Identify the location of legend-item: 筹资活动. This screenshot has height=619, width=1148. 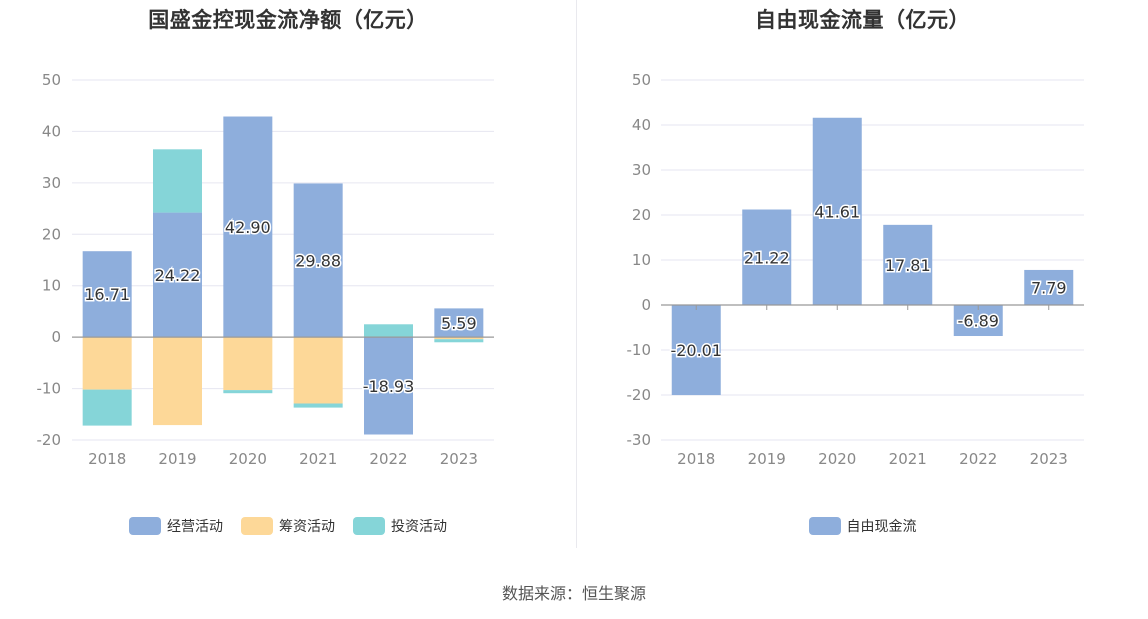
(288, 526).